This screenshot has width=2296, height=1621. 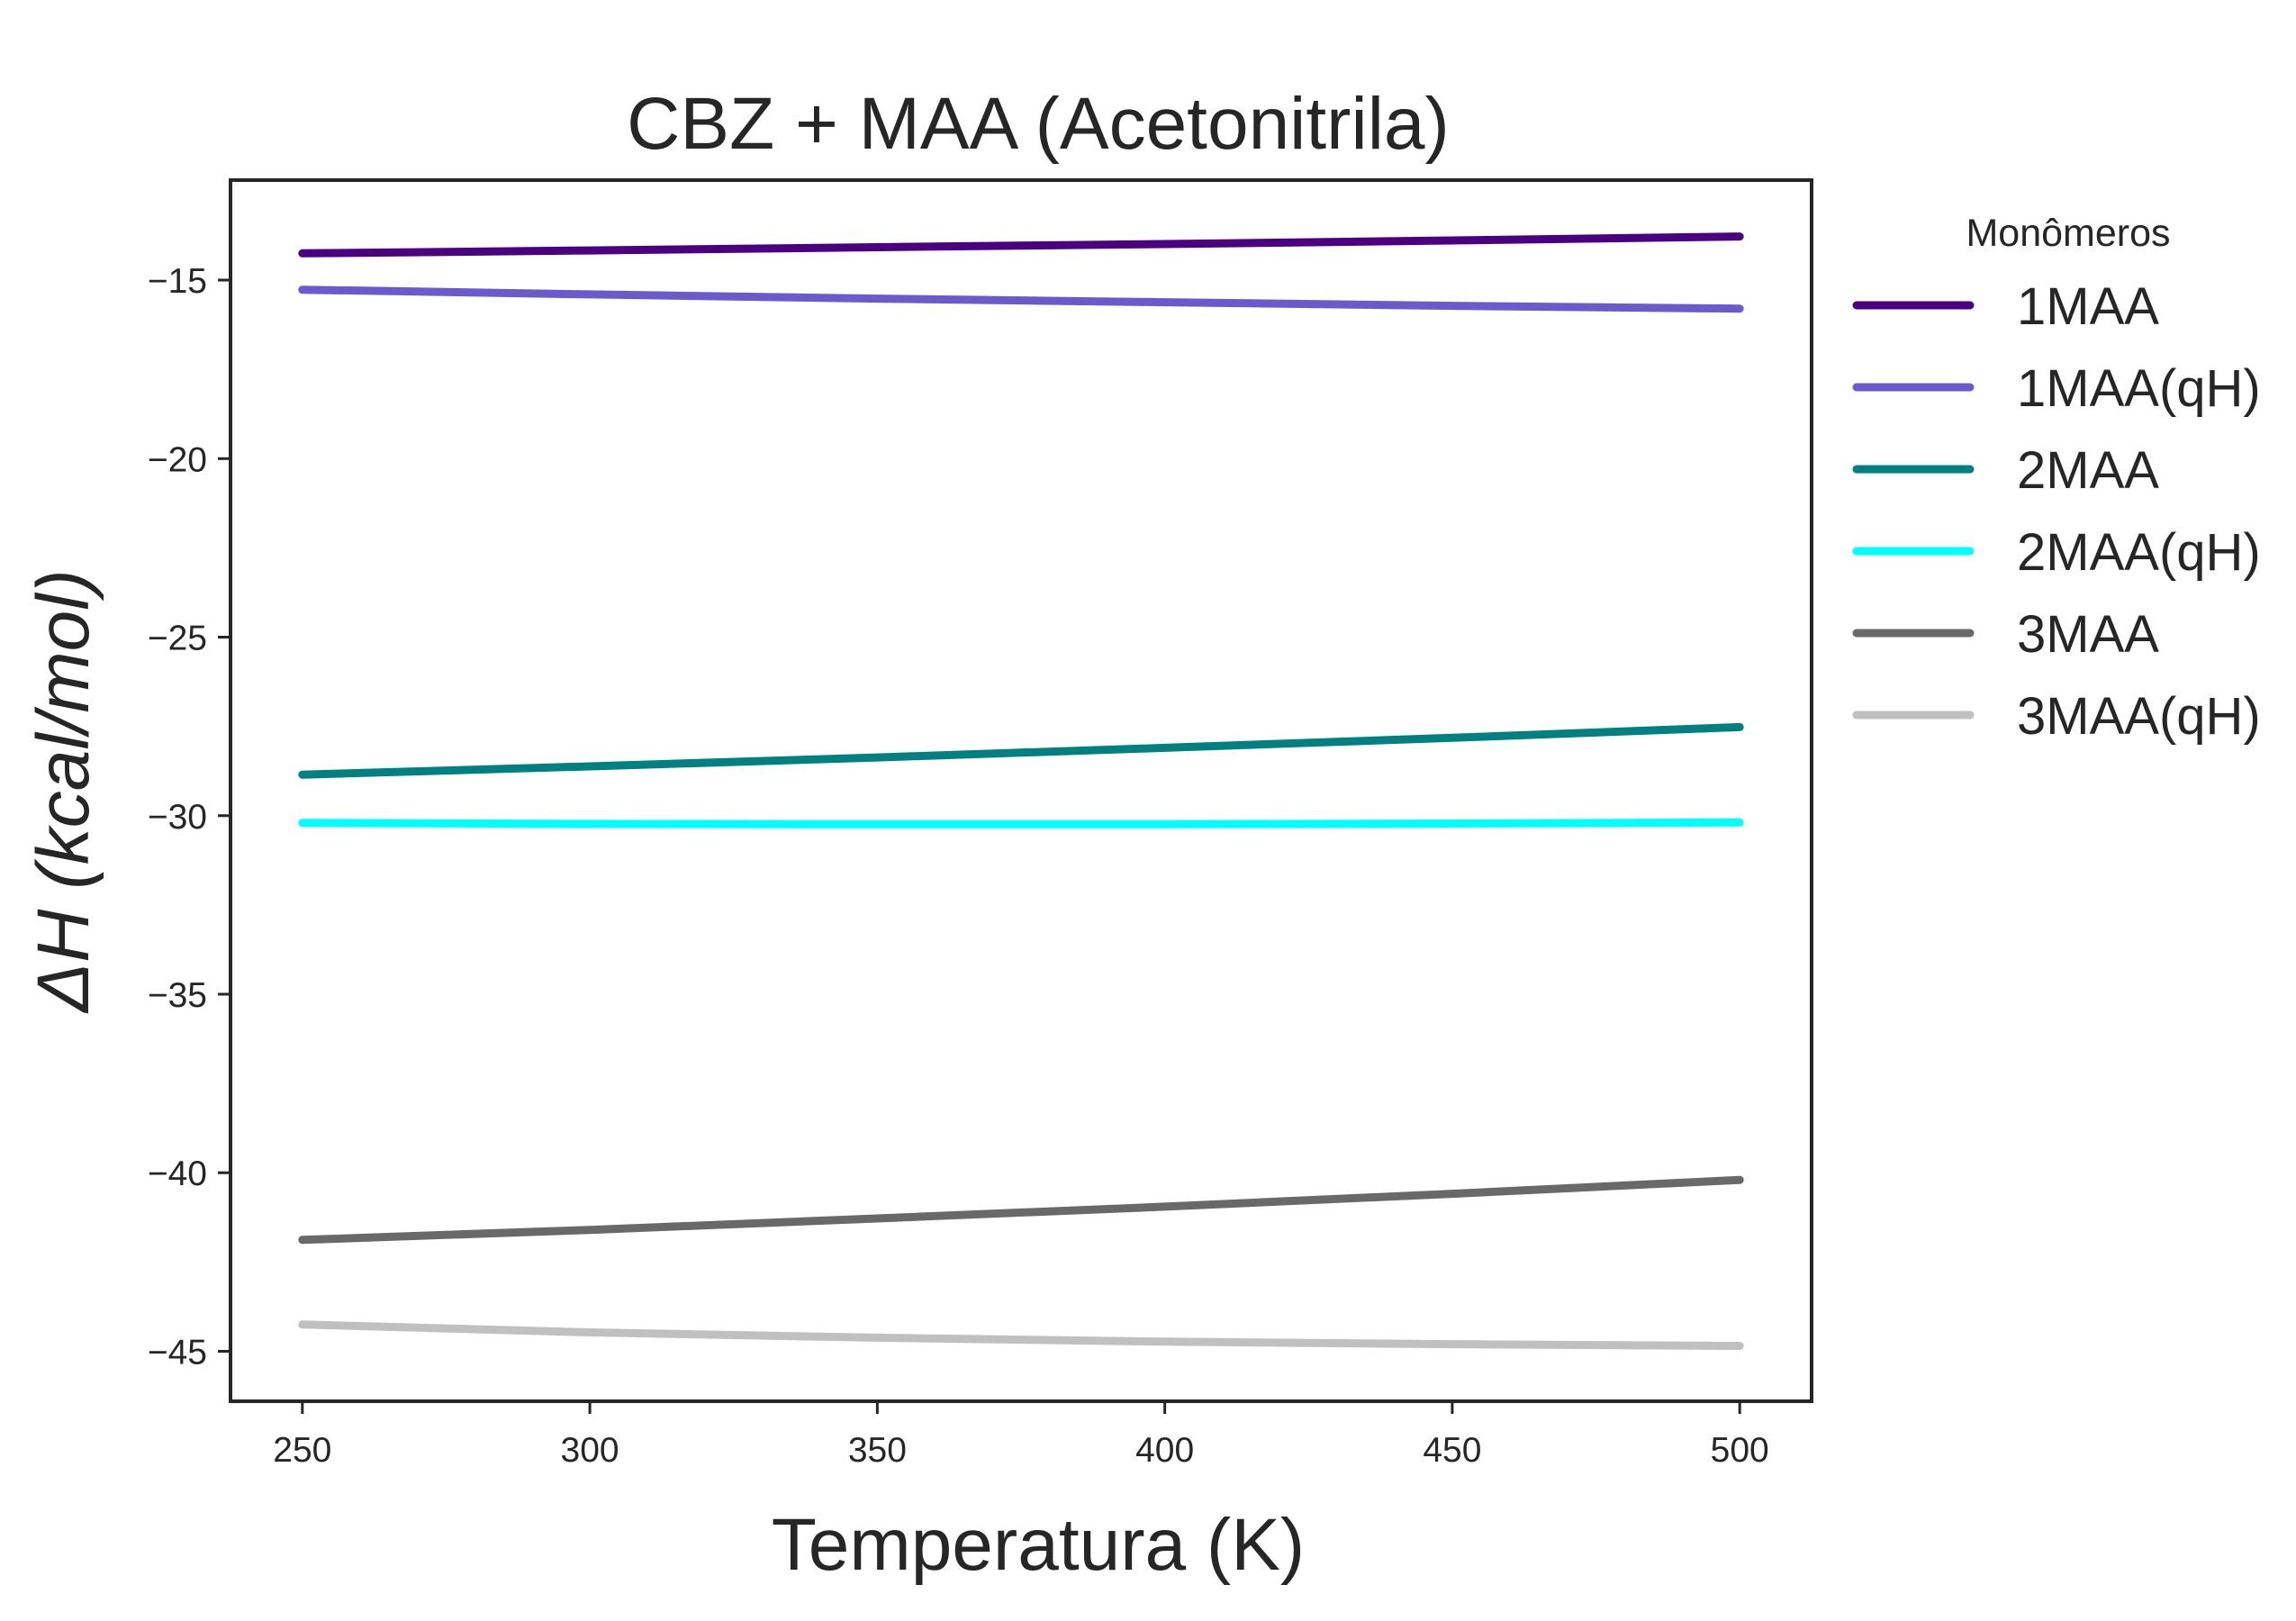 What do you see at coordinates (1021, 1335) in the screenshot?
I see `series-line-3MAA(qH)` at bounding box center [1021, 1335].